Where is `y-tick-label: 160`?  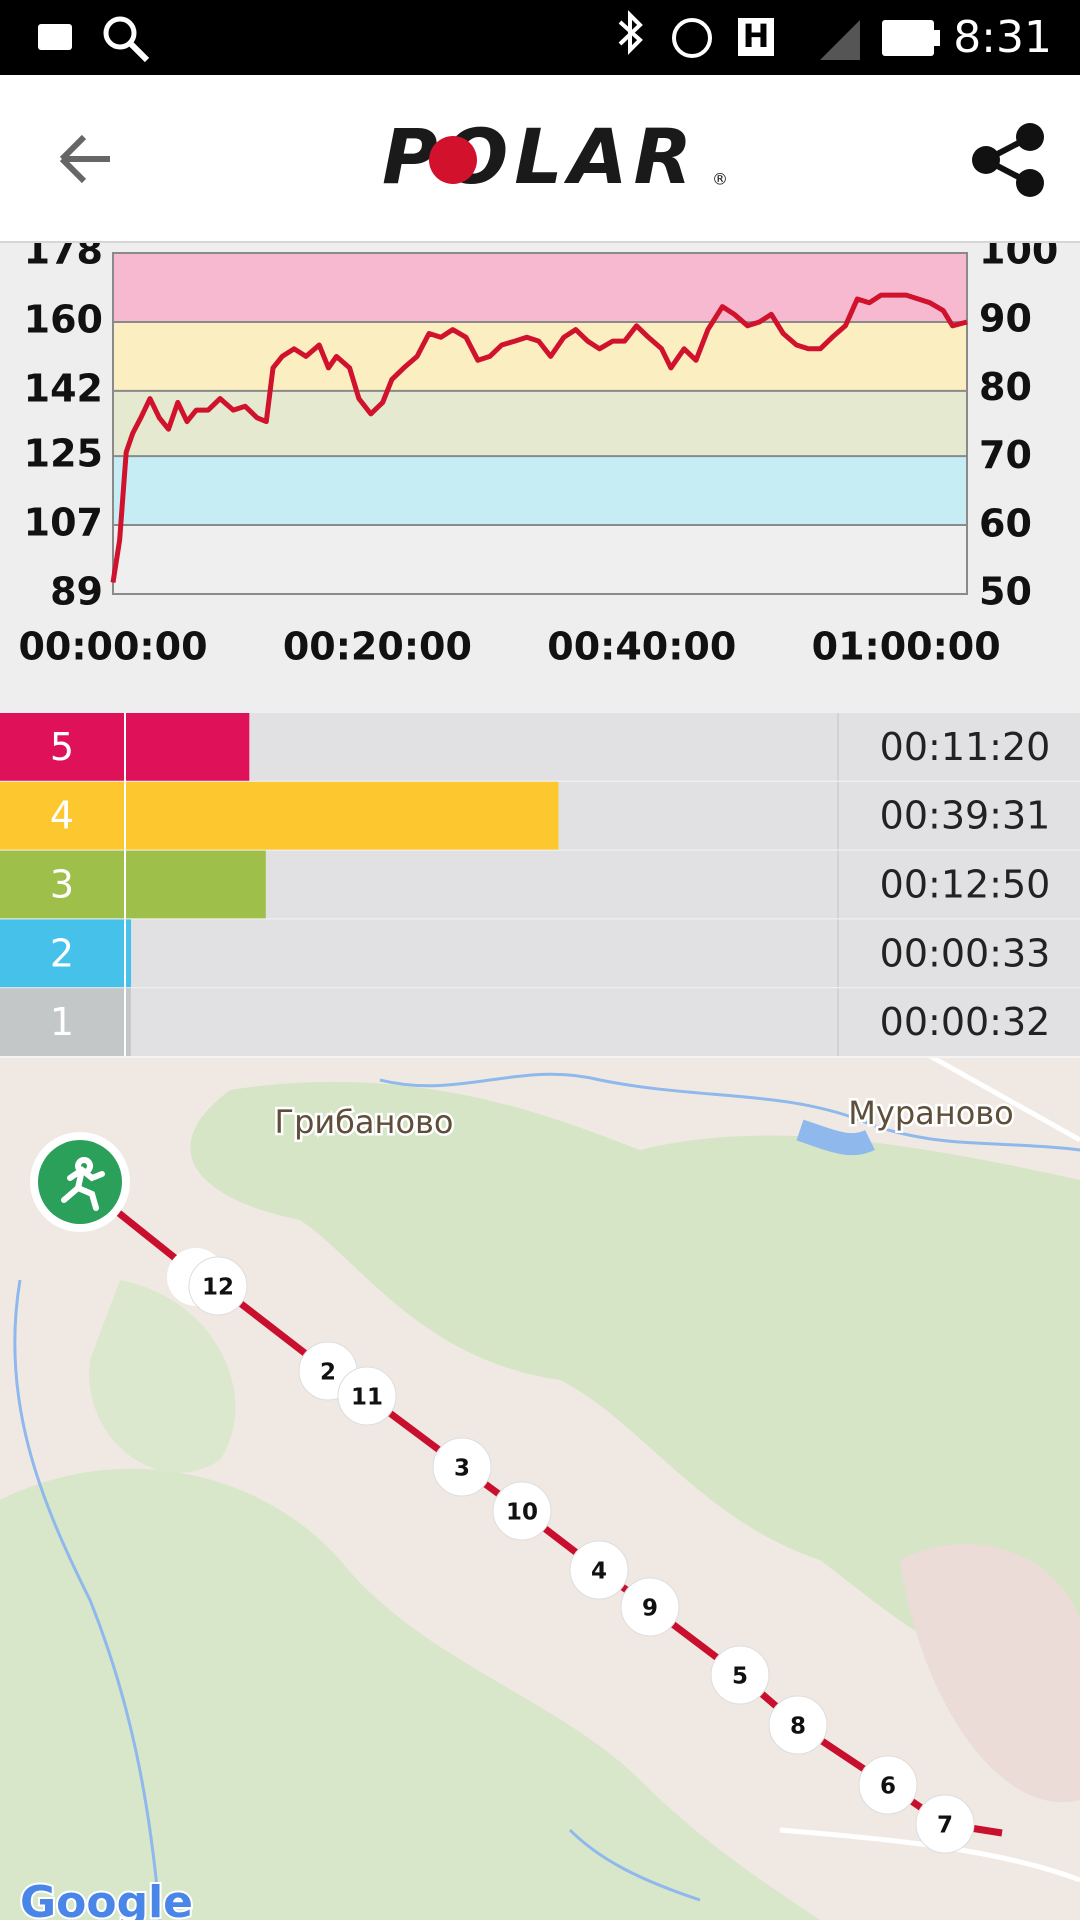
y-tick-label: 160 is located at coordinates (63, 319).